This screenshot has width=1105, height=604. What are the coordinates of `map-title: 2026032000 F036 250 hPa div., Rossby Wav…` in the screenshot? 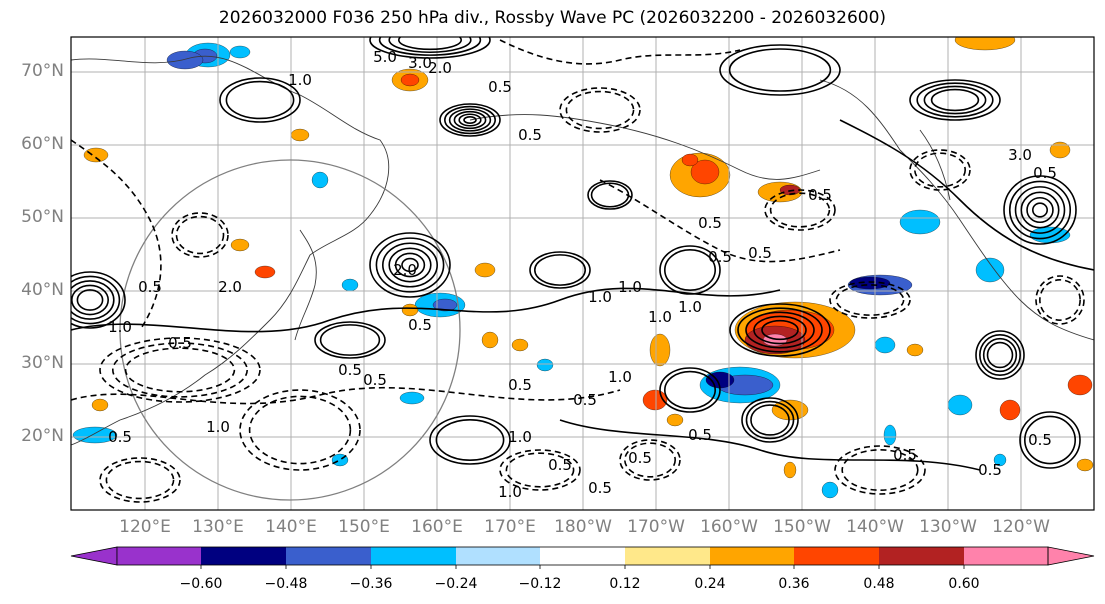 It's located at (552, 18).